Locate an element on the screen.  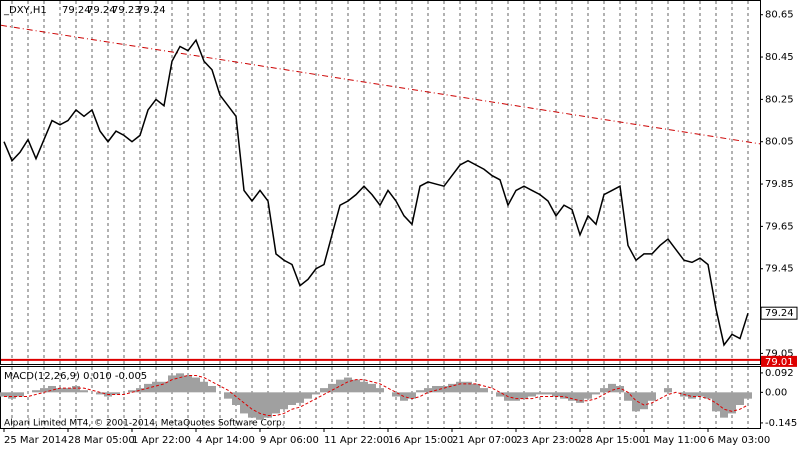
x-tick-label: 23 Apr 23:00 is located at coordinates (548, 440).